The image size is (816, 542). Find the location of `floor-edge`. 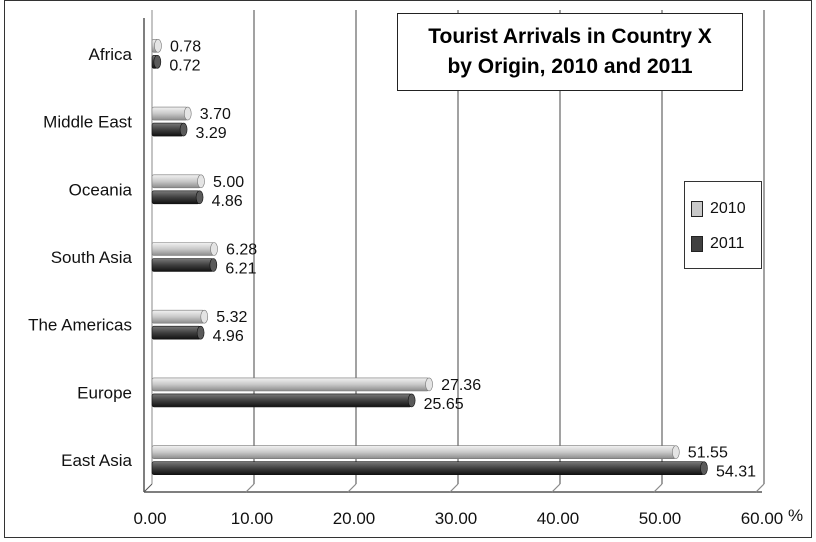

floor-edge is located at coordinates (148, 488).